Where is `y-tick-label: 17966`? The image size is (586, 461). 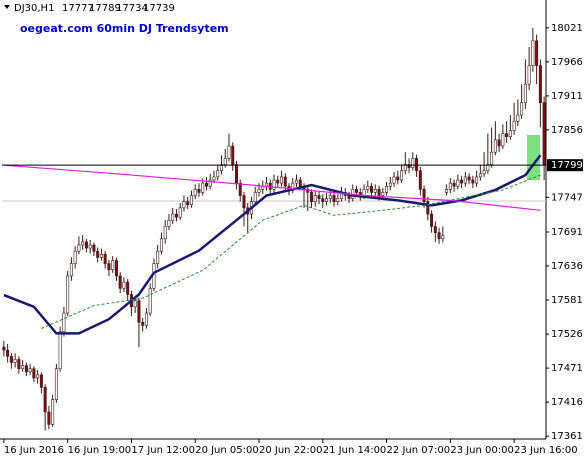
y-tick-label: 17966 is located at coordinates (567, 62).